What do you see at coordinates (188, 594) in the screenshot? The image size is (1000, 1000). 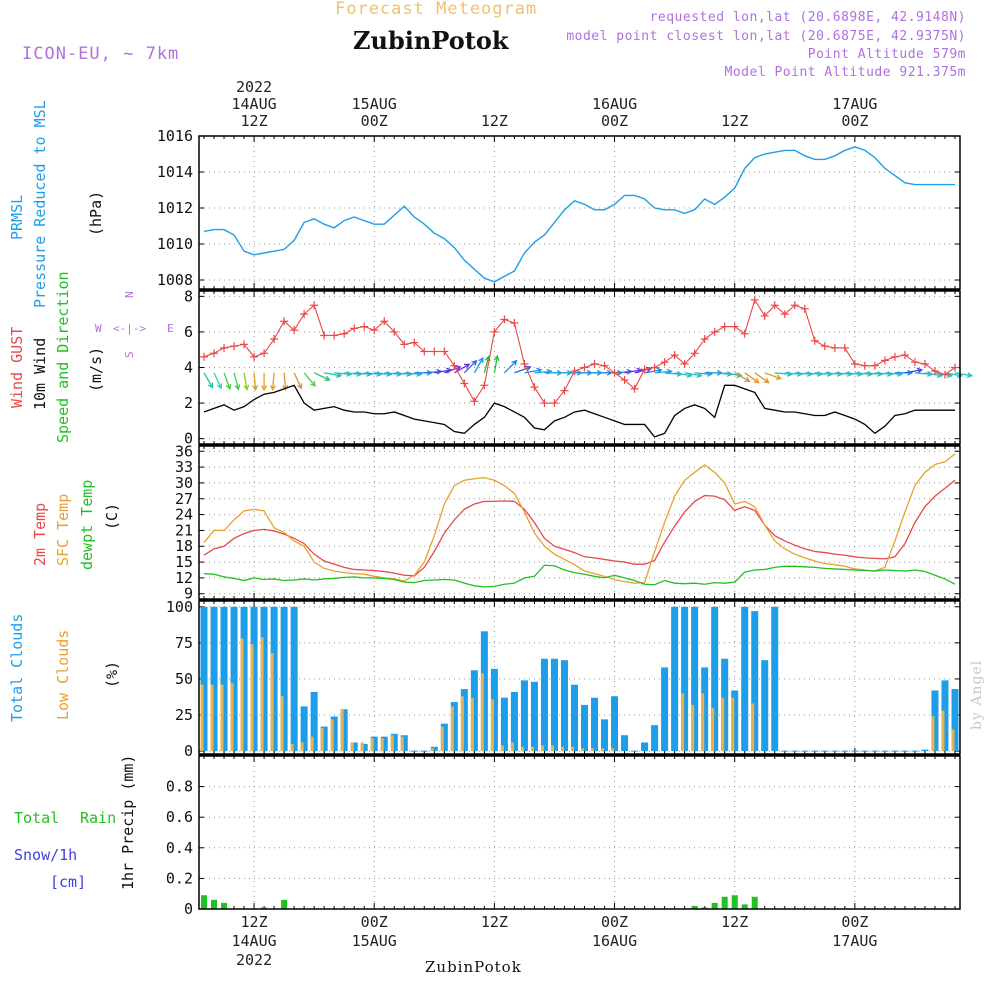 I see `temp-ytick-label: 9` at bounding box center [188, 594].